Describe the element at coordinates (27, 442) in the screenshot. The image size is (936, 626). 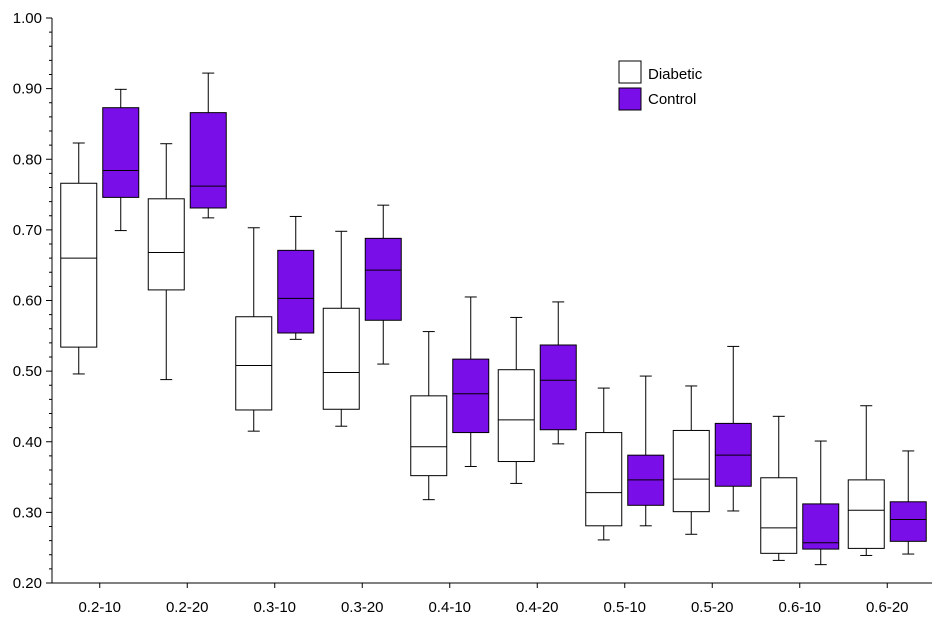
I see `y-tick-label: 0.40` at that location.